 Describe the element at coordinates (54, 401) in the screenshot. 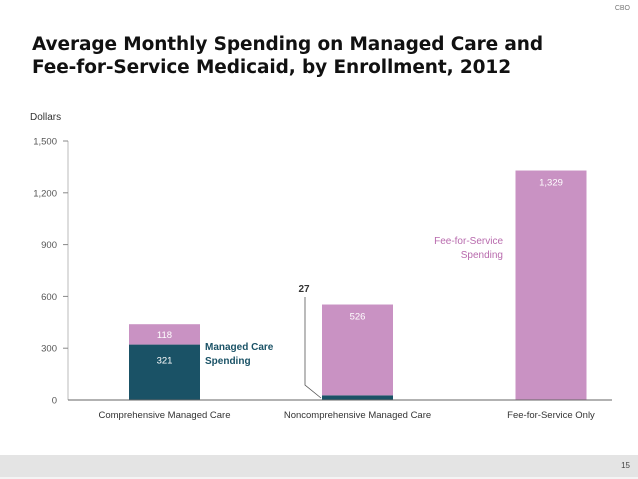

I see `y-tick-label: 0` at that location.